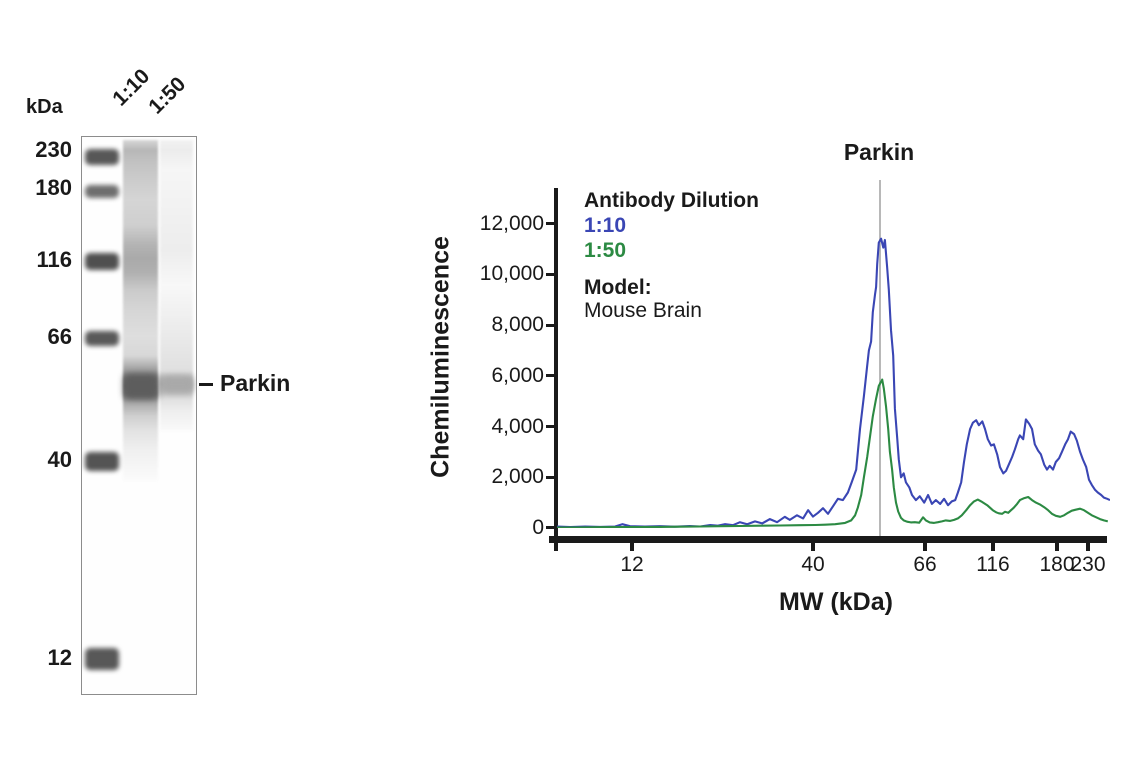  What do you see at coordinates (59, 459) in the screenshot?
I see `ladder-label-40: 40` at bounding box center [59, 459].